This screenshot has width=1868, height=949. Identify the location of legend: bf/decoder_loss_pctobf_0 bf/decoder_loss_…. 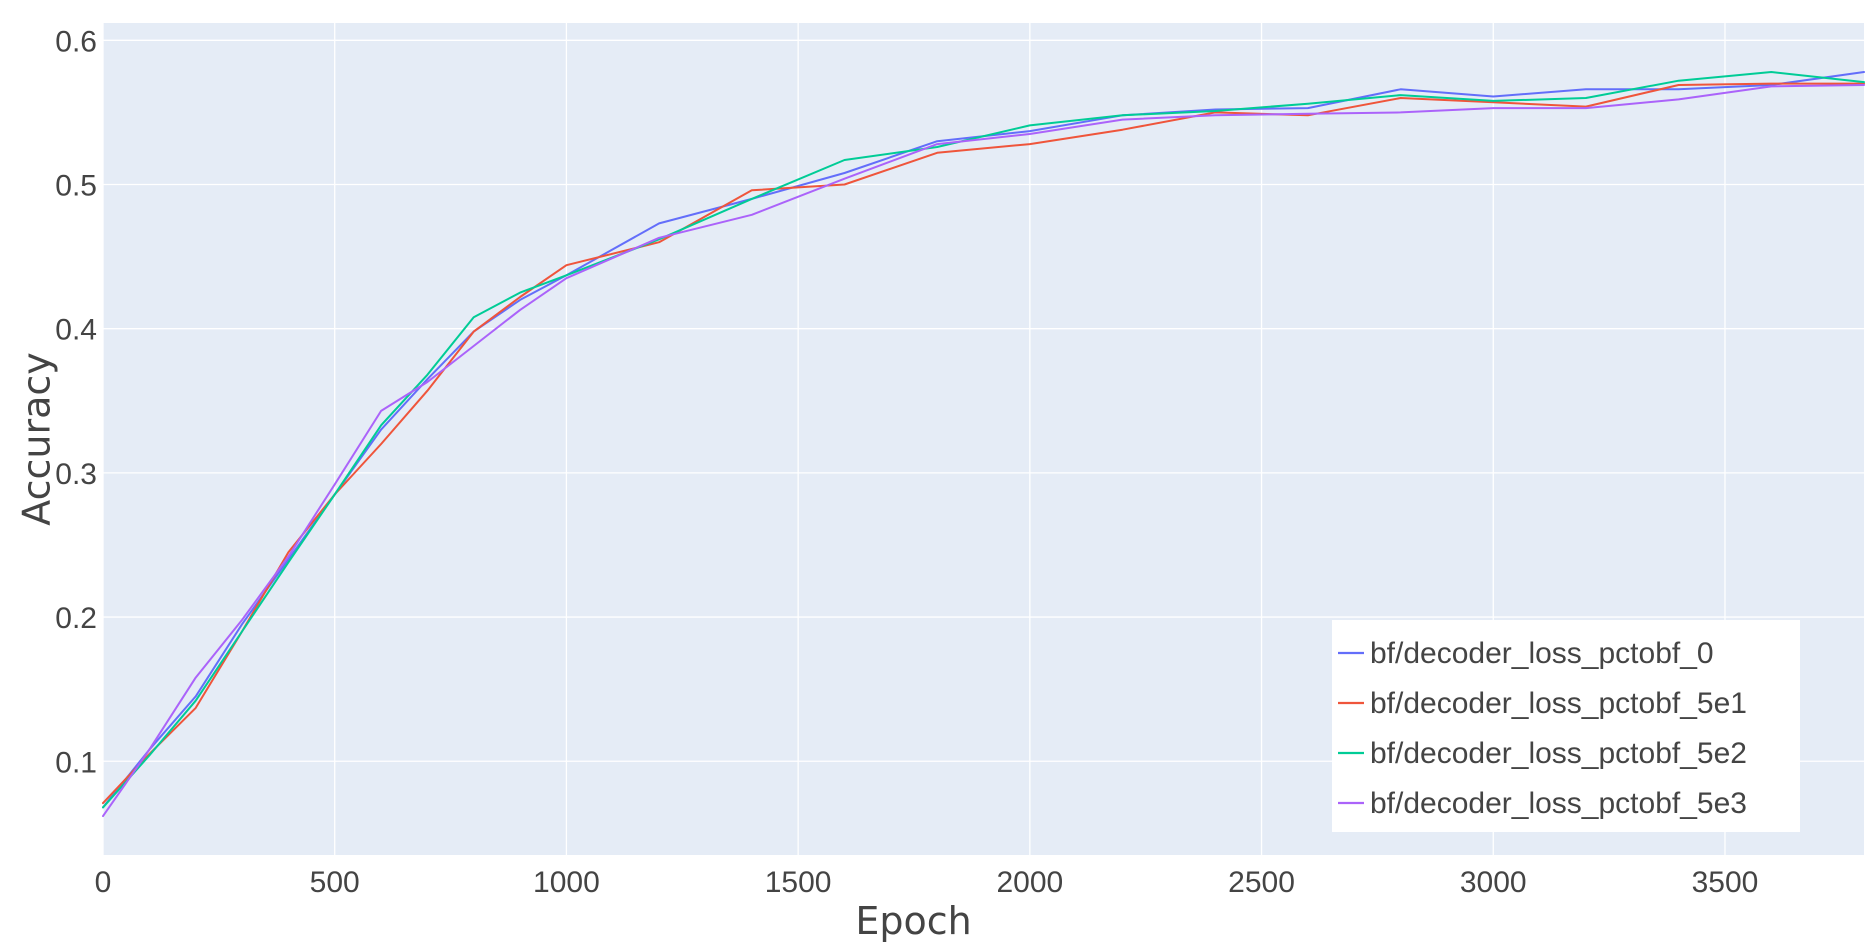
(1566, 726).